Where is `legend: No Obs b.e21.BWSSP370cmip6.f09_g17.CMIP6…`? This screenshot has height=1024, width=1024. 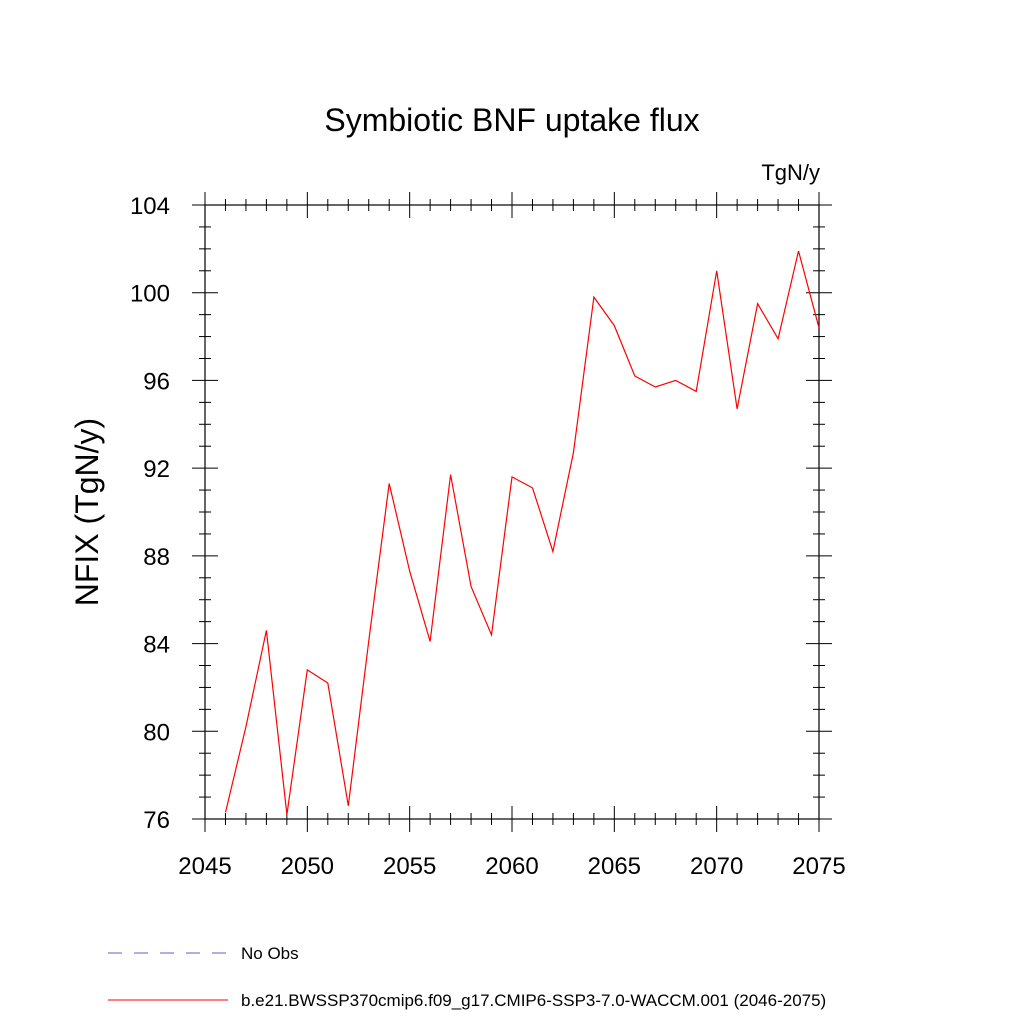 legend: No Obs b.e21.BWSSP370cmip6.f09_g17.CMIP6… is located at coordinates (467, 977).